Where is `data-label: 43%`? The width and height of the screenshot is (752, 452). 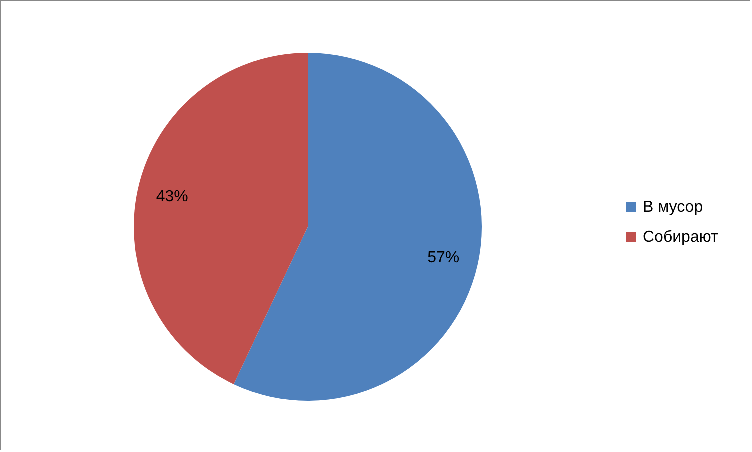 data-label: 43% is located at coordinates (172, 197).